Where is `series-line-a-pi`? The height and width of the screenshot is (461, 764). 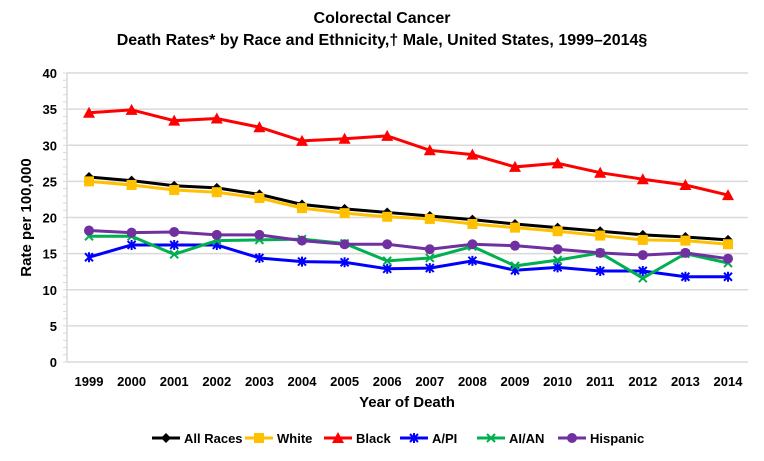
series-line-a-pi is located at coordinates (408, 261).